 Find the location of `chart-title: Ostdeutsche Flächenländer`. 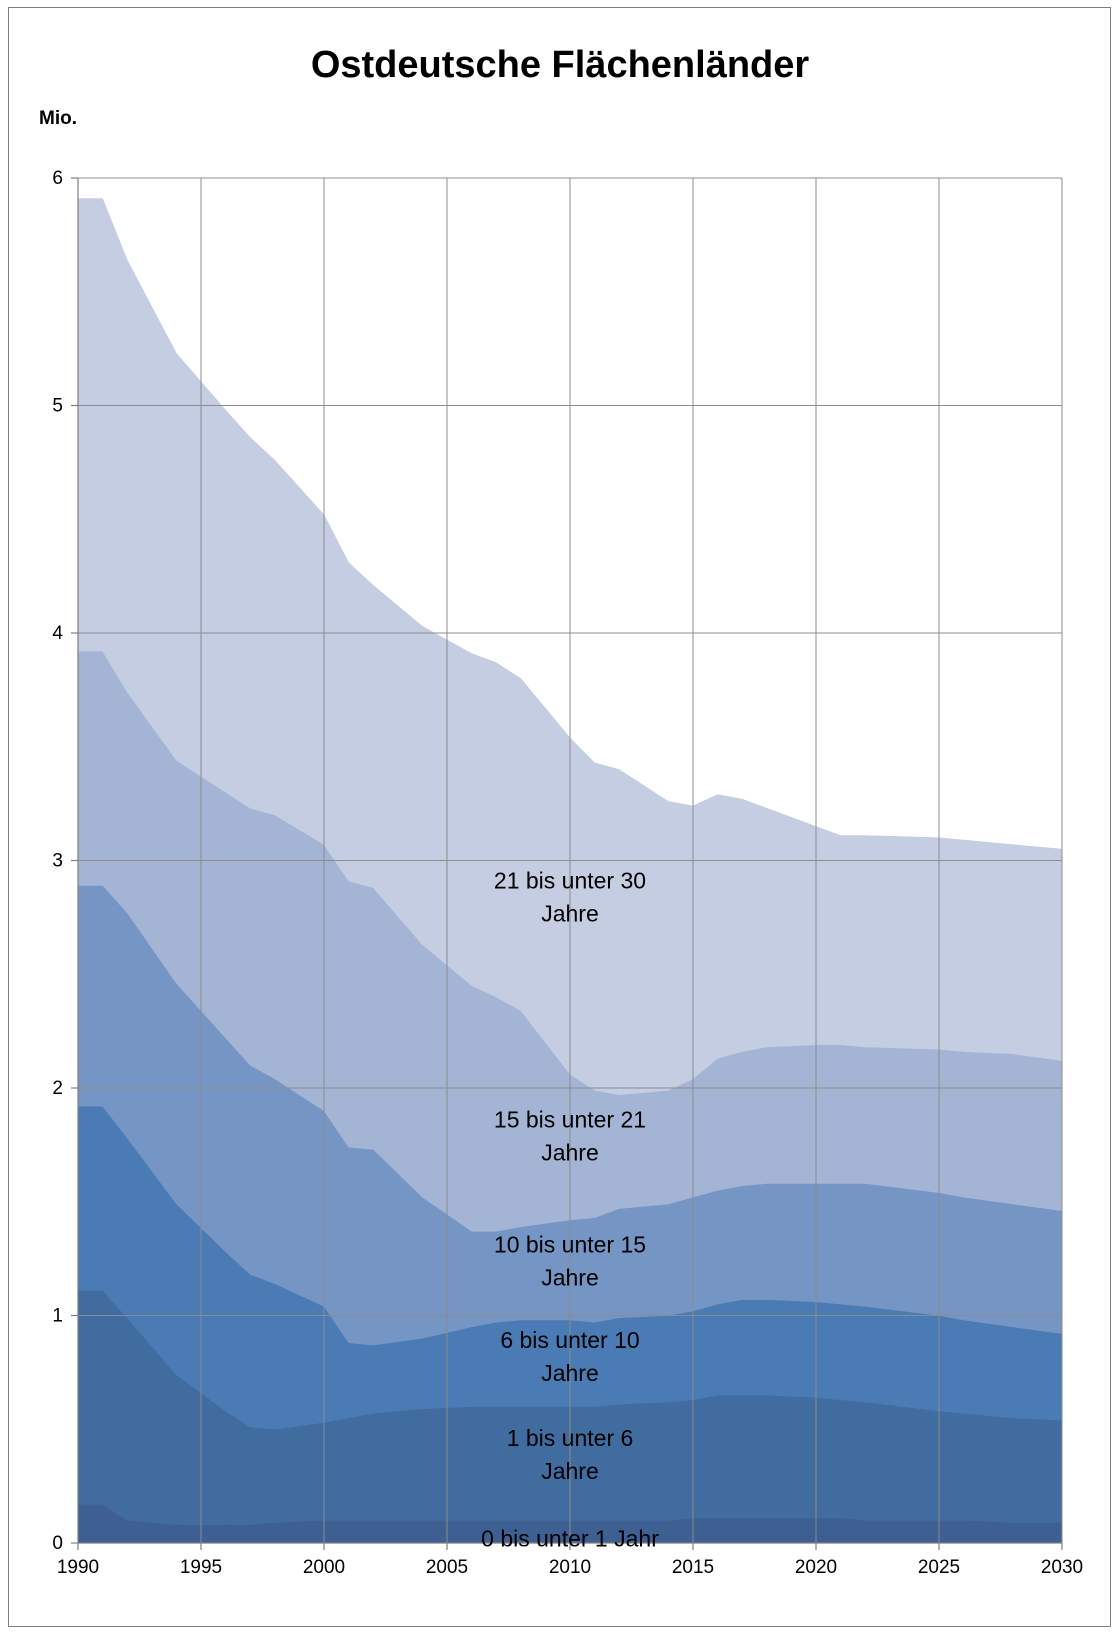

chart-title: Ostdeutsche Flächenländer is located at coordinates (560, 65).